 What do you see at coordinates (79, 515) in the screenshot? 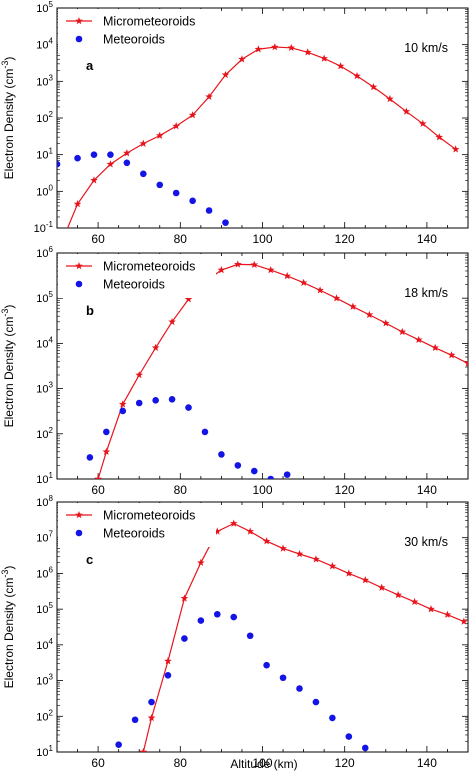
I see `legend-swatch-star` at bounding box center [79, 515].